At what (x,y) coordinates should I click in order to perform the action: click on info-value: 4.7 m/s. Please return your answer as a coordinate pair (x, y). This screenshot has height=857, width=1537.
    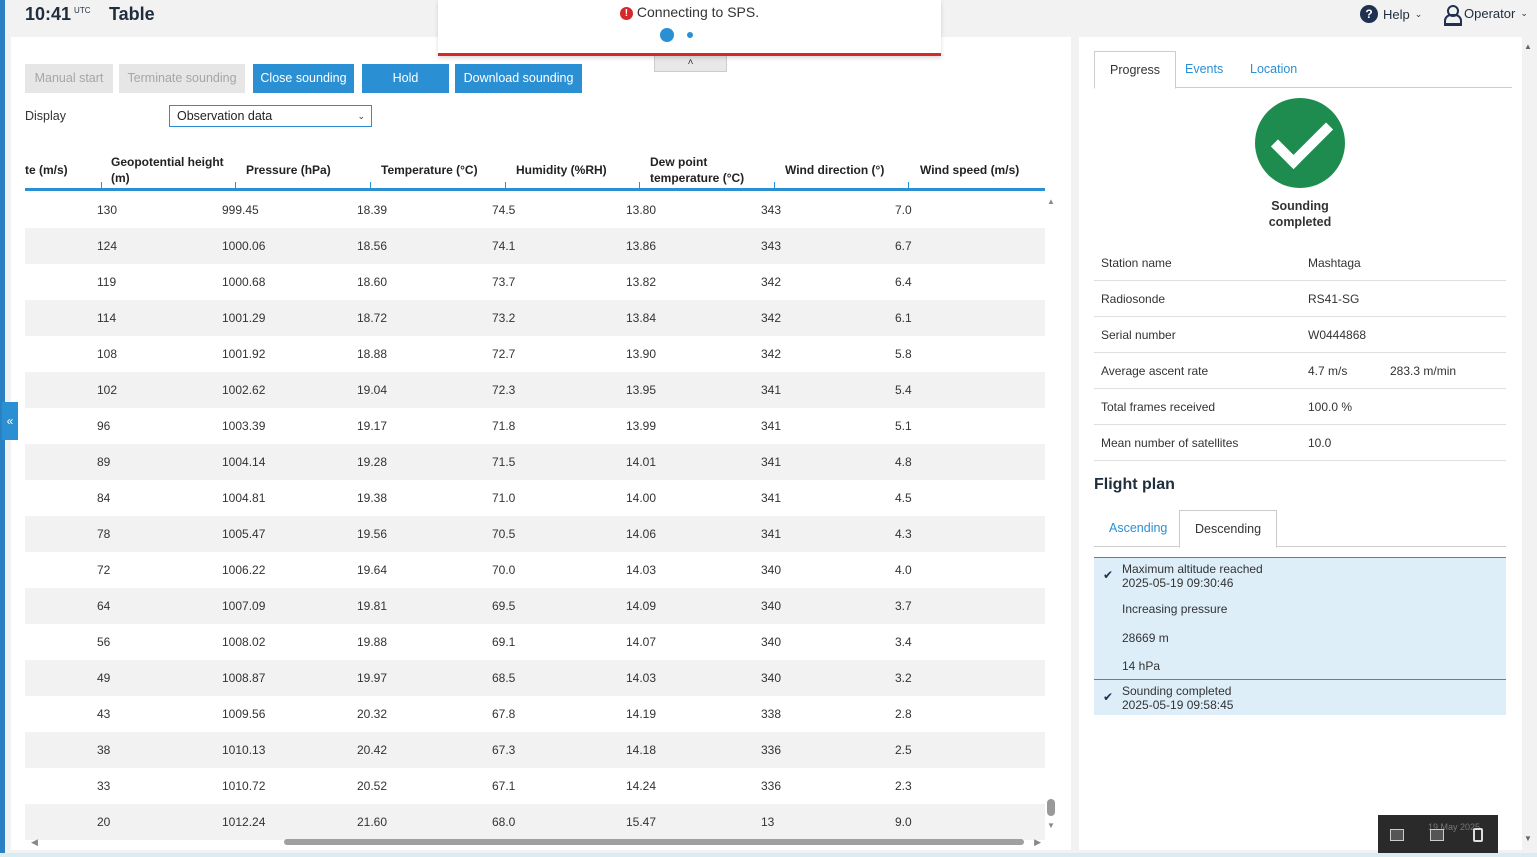
    Looking at the image, I should click on (1328, 371).